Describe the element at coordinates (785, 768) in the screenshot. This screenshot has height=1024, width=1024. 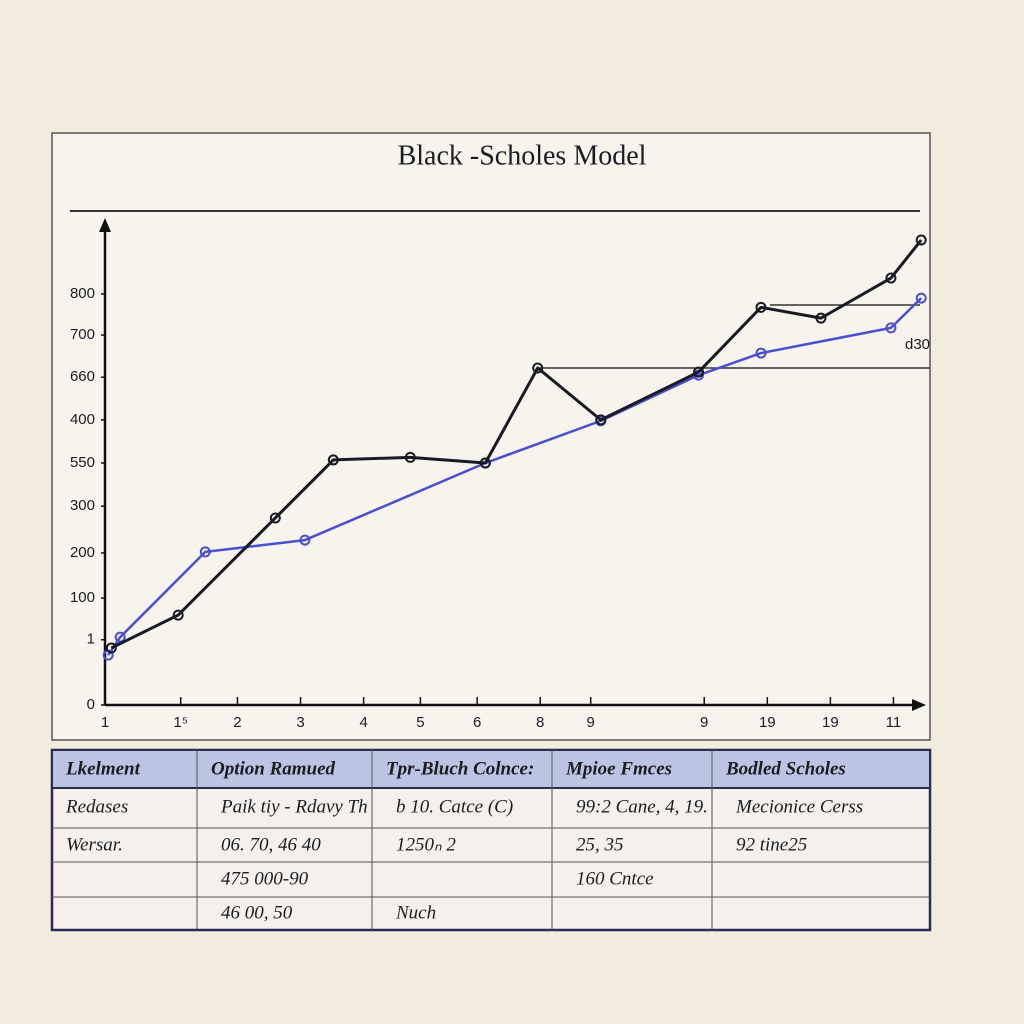
I see `header-cell: Bodled Scholes` at that location.